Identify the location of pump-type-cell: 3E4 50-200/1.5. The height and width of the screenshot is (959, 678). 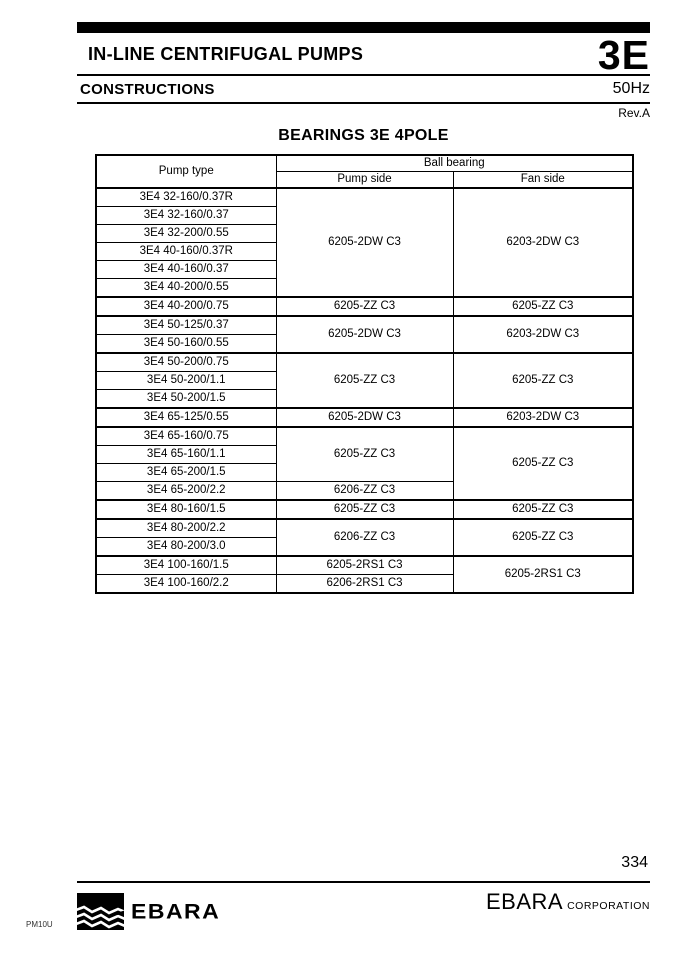
(186, 398).